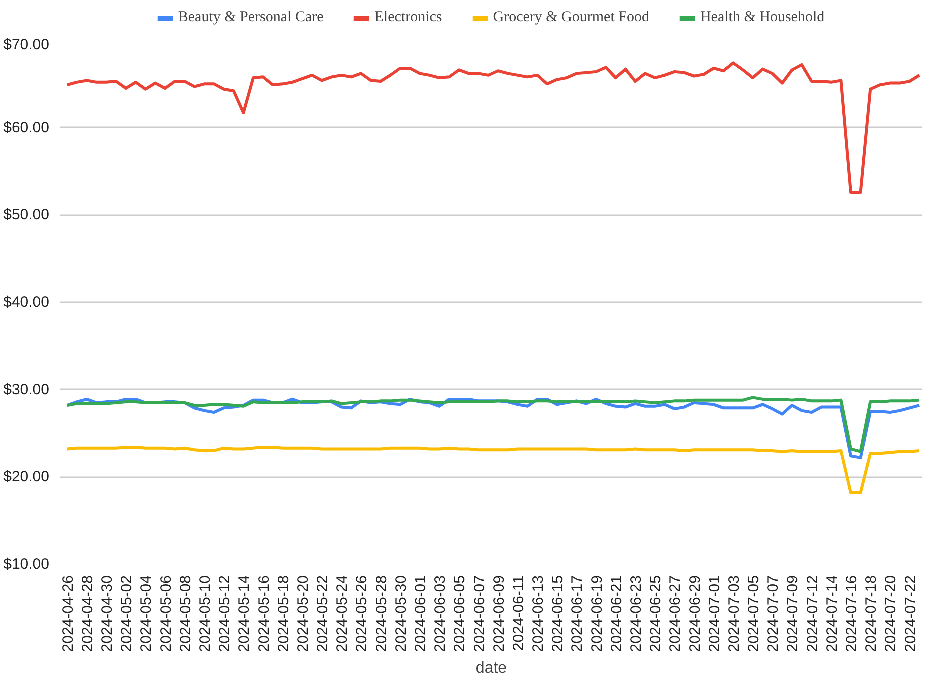  Describe the element at coordinates (27, 215) in the screenshot. I see `y-tick-label: $50.00` at that location.